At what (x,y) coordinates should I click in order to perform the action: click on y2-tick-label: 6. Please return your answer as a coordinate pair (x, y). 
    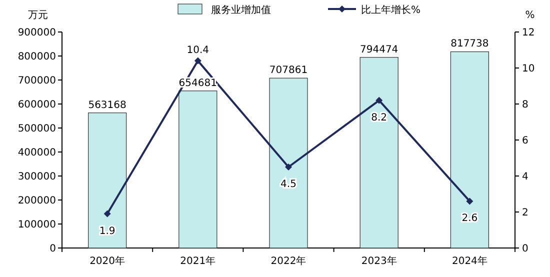
    Looking at the image, I should click on (525, 141).